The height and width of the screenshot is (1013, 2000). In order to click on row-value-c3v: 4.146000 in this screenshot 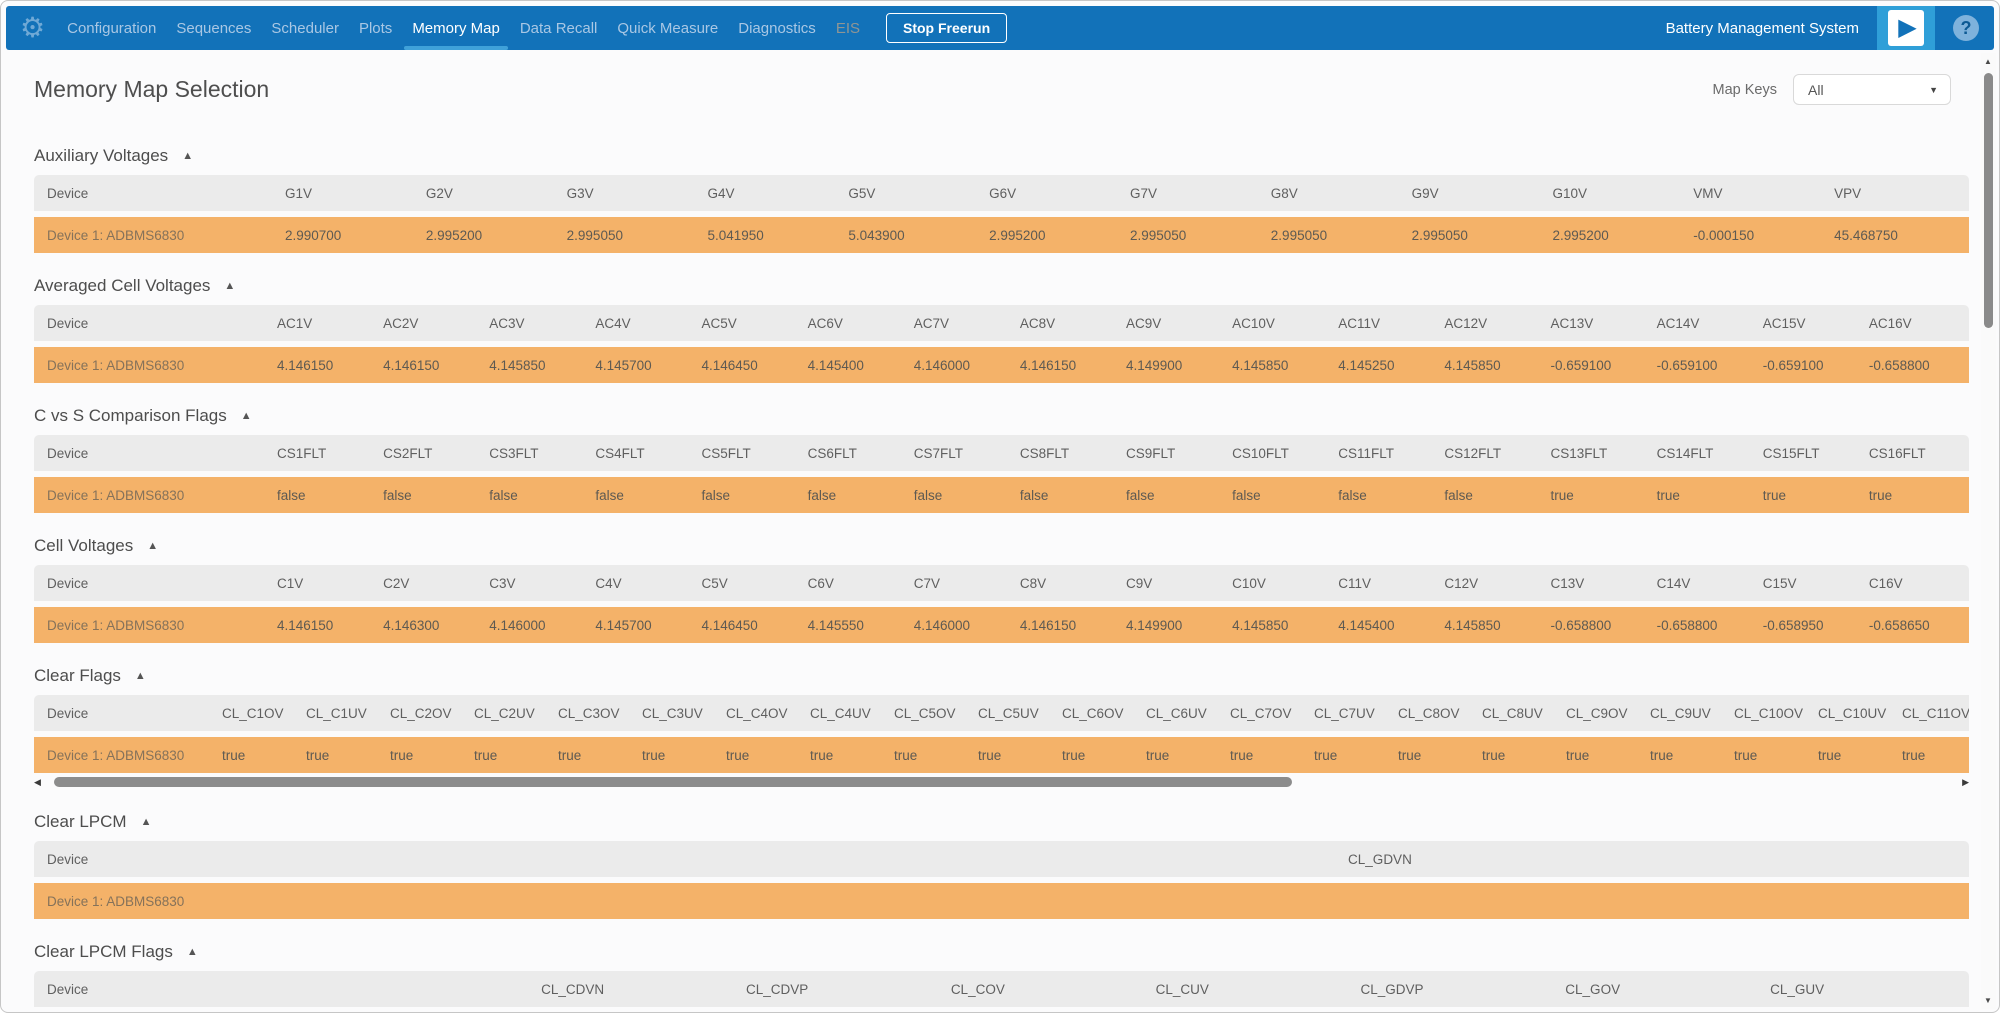, I will do `click(517, 625)`.